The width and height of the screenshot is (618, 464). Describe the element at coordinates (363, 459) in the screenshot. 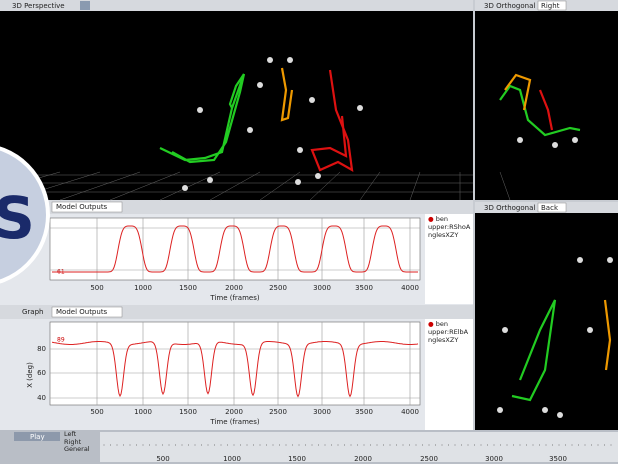

I see `timeline-tick-label: 2000` at that location.